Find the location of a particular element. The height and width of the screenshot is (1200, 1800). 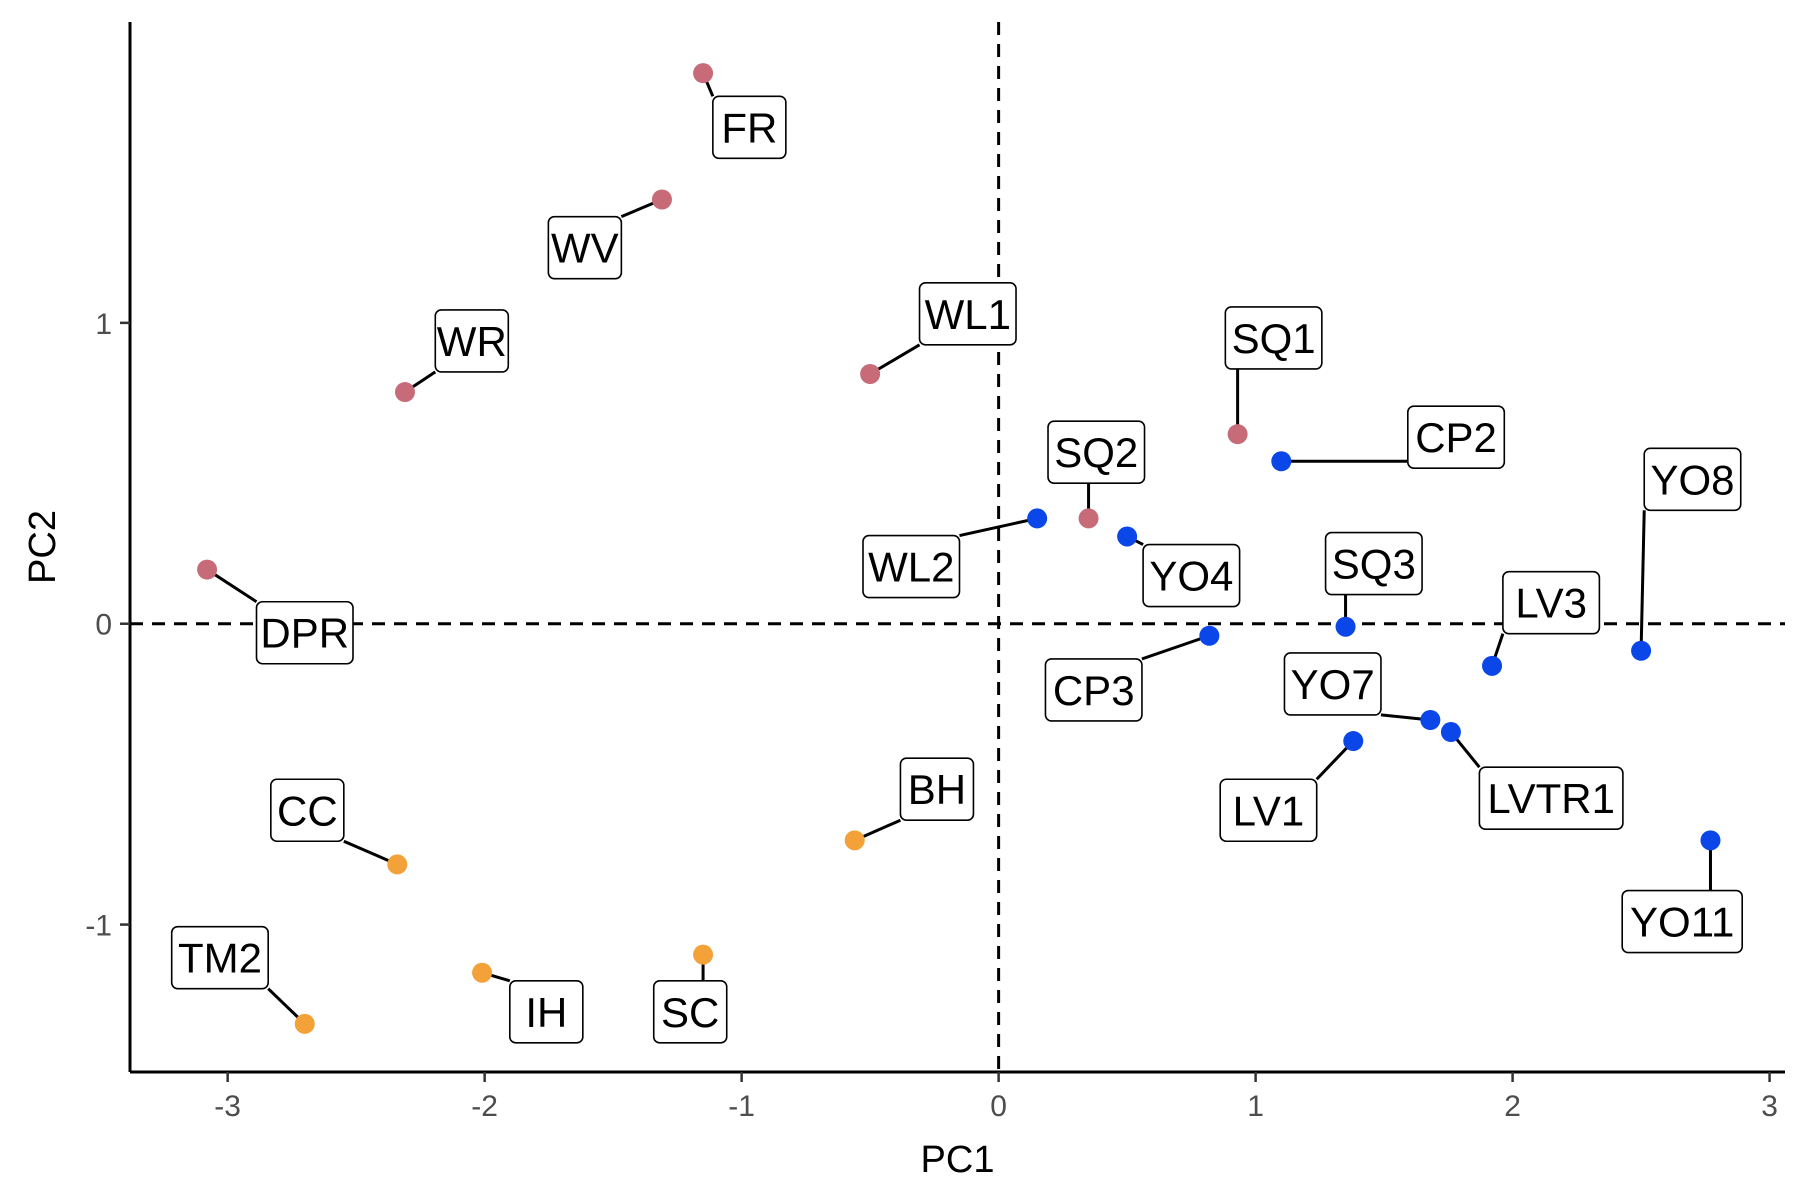

point-label: YO8 is located at coordinates (1692, 479).